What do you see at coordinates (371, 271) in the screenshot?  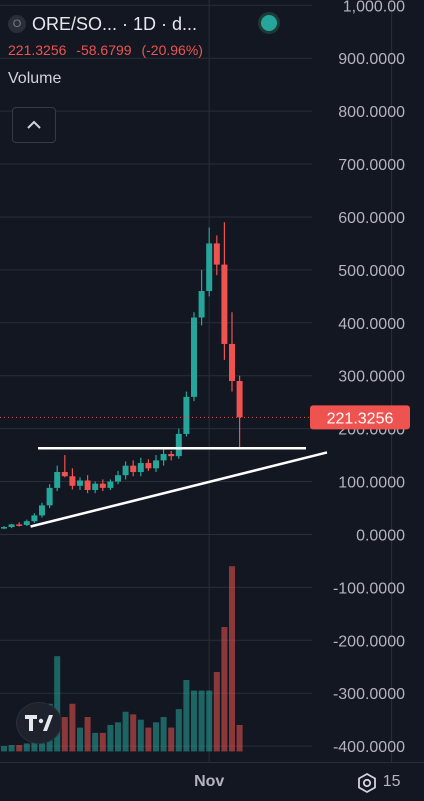 I see `y-tick-label: 500.0000` at bounding box center [371, 271].